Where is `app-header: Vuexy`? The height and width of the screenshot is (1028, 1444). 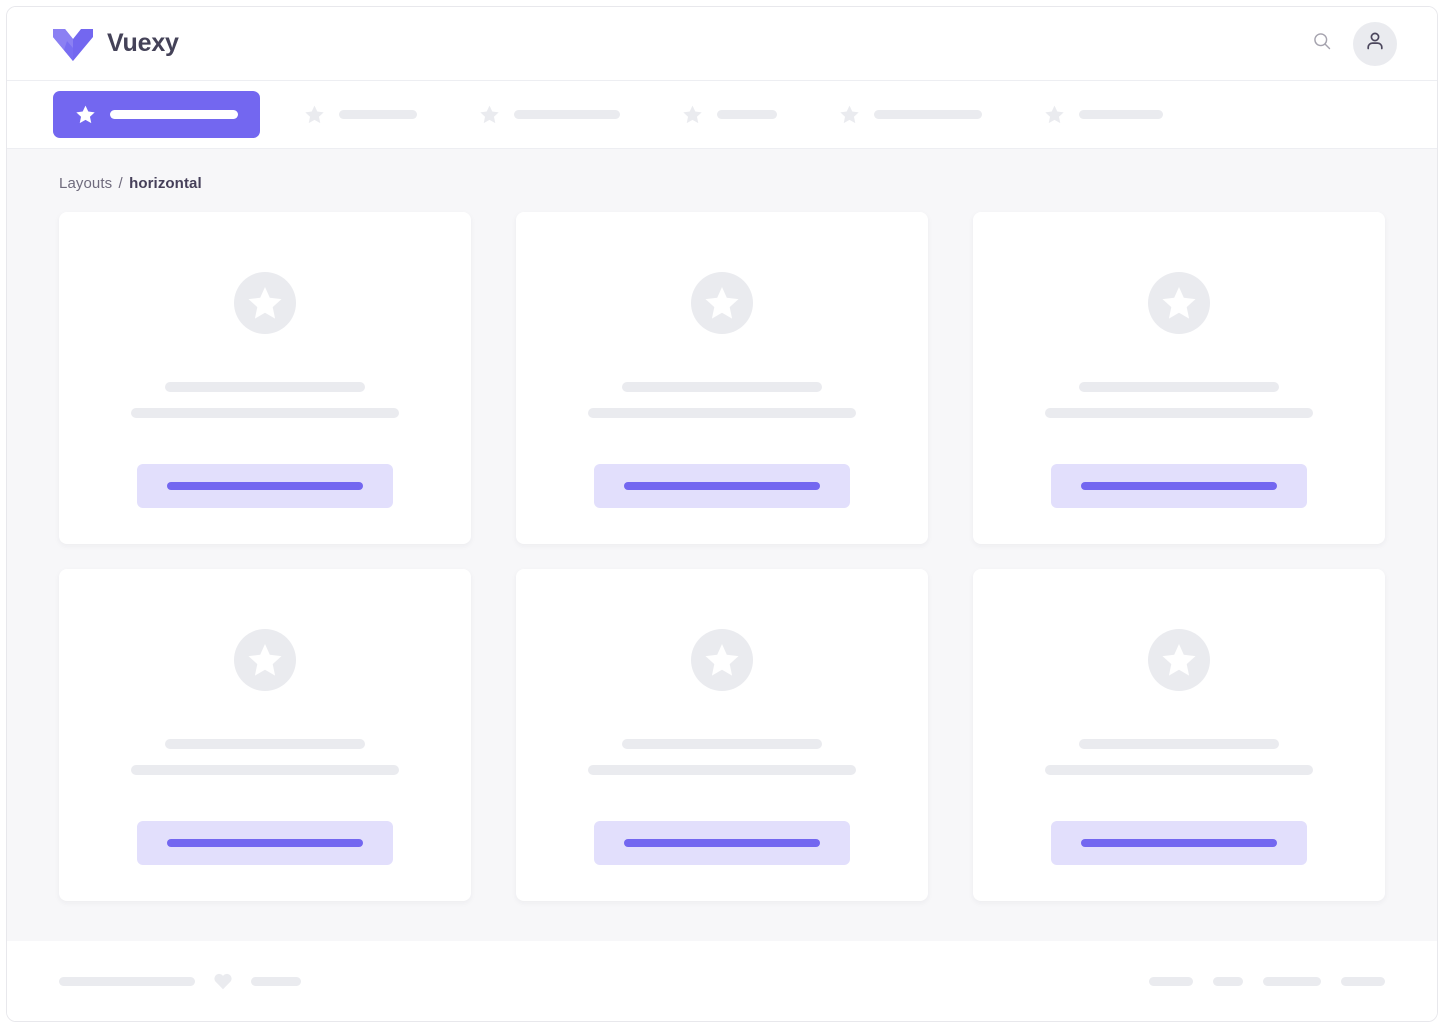 app-header: Vuexy is located at coordinates (722, 44).